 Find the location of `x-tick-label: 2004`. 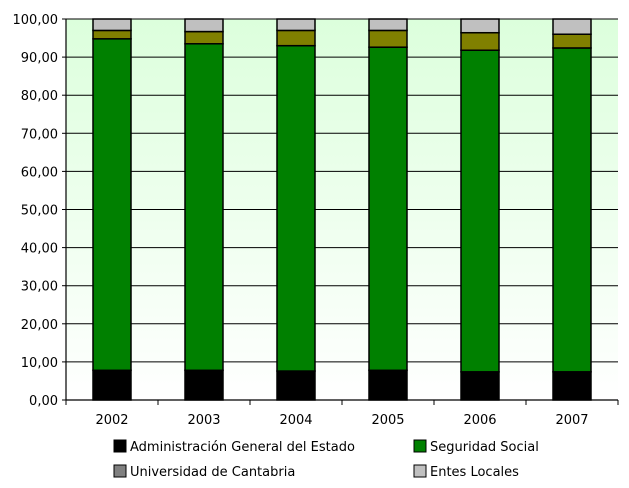

x-tick-label: 2004 is located at coordinates (295, 420).